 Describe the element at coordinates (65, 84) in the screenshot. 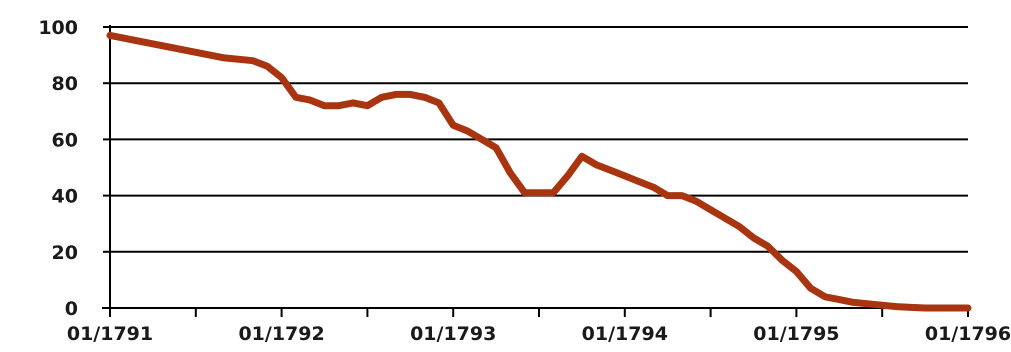

I see `y-tick-label: 80` at that location.